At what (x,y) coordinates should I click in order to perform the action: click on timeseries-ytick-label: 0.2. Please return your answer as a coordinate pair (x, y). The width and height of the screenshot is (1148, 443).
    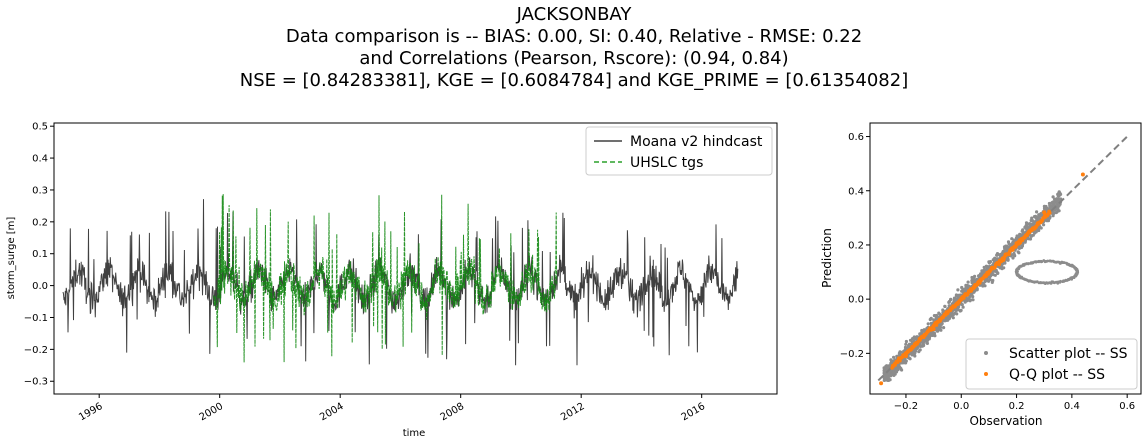
    Looking at the image, I should click on (40, 222).